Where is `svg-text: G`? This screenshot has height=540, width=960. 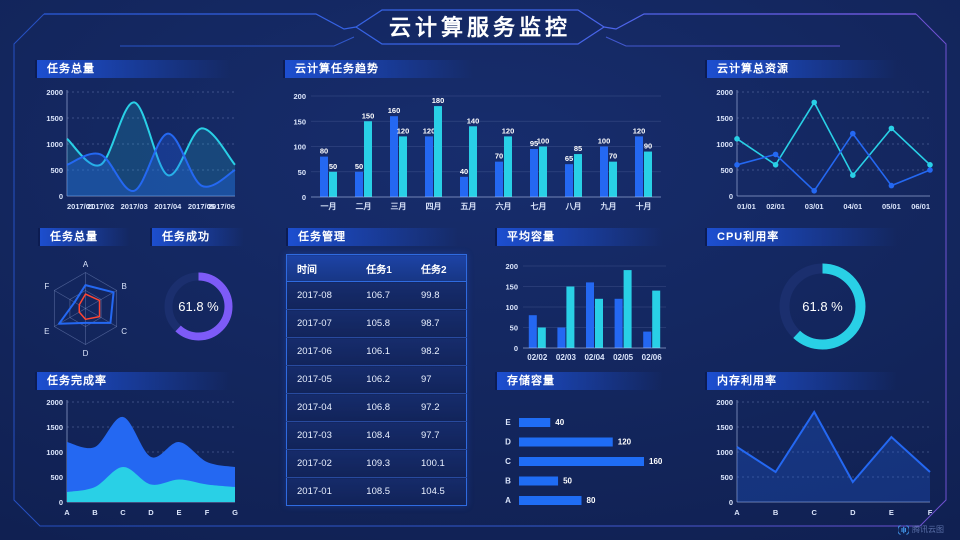
svg-text: G is located at coordinates (235, 512).